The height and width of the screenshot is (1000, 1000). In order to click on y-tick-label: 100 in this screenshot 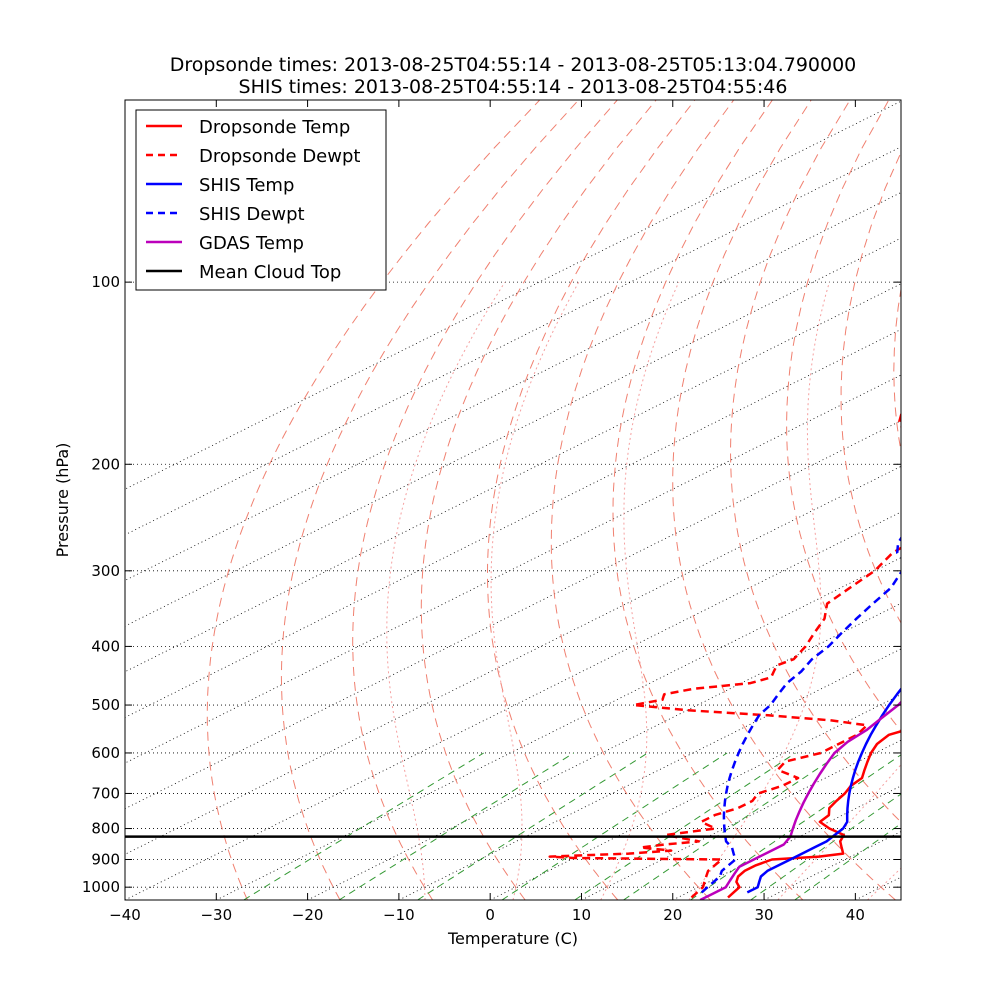, I will do `click(105, 282)`.